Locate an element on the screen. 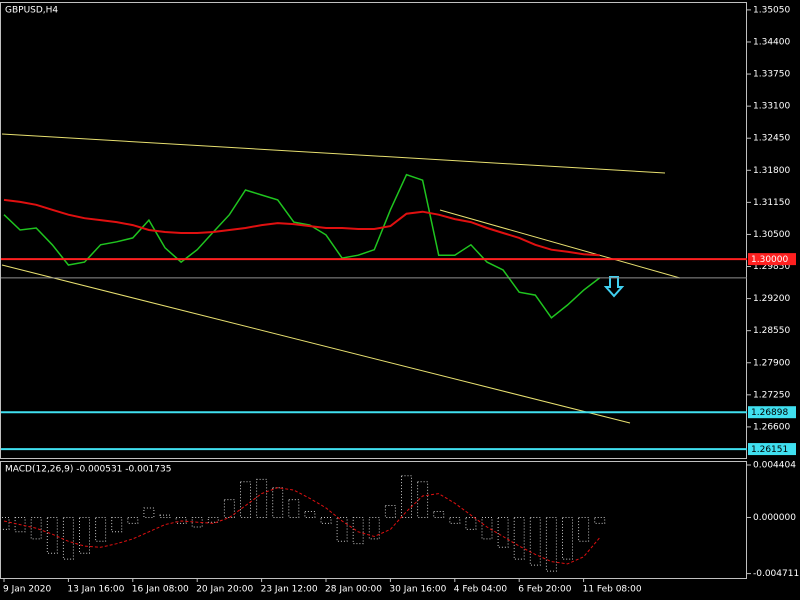 Image resolution: width=800 pixels, height=600 pixels. y-tick-label: 1.31150 is located at coordinates (771, 203).